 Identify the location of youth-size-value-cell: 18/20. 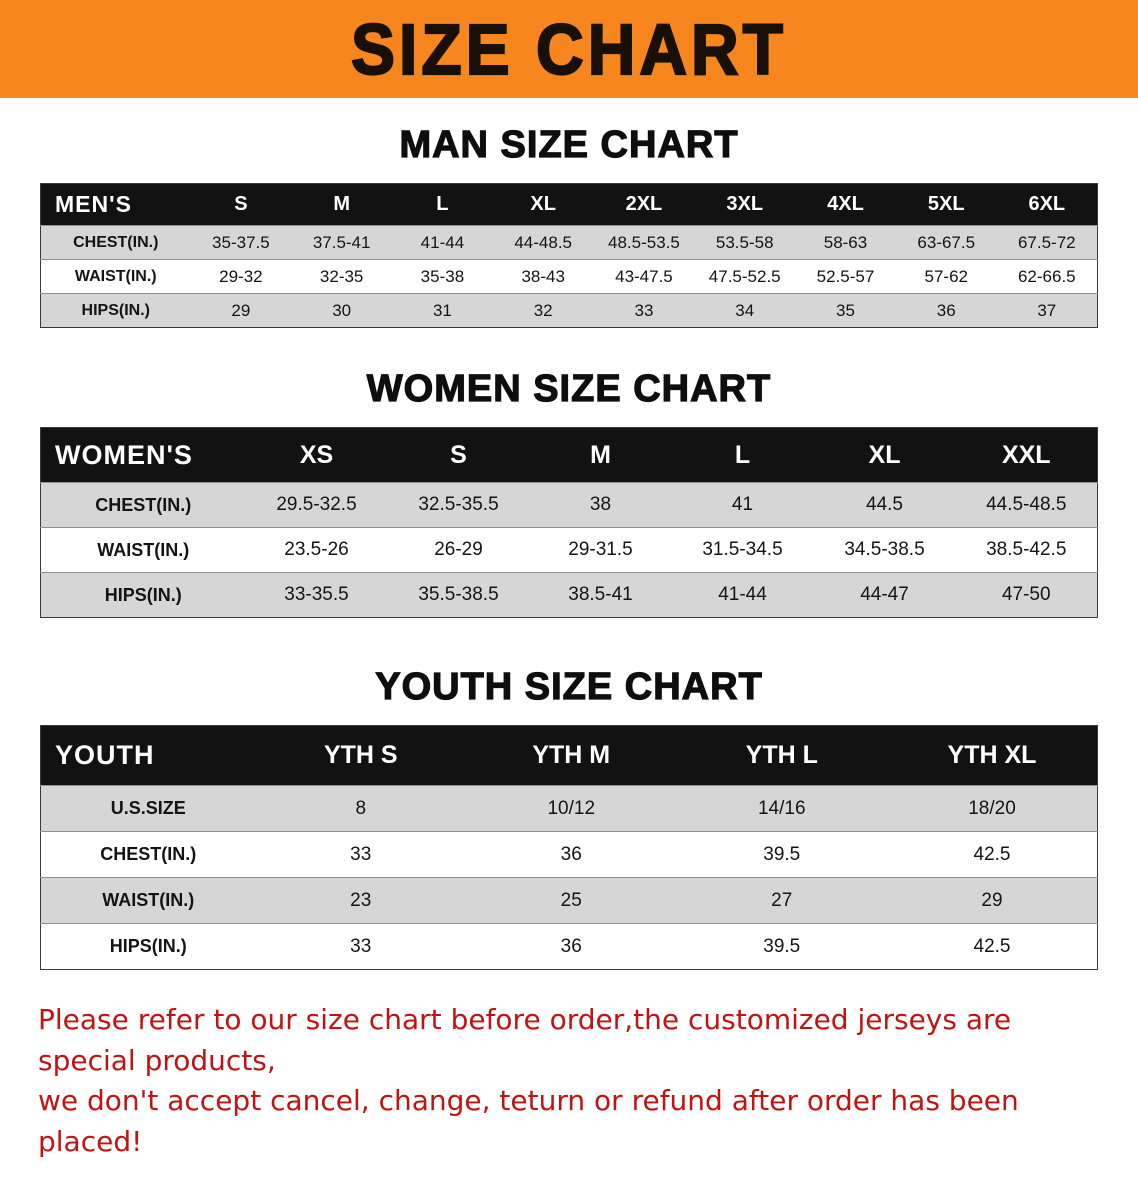
(992, 808).